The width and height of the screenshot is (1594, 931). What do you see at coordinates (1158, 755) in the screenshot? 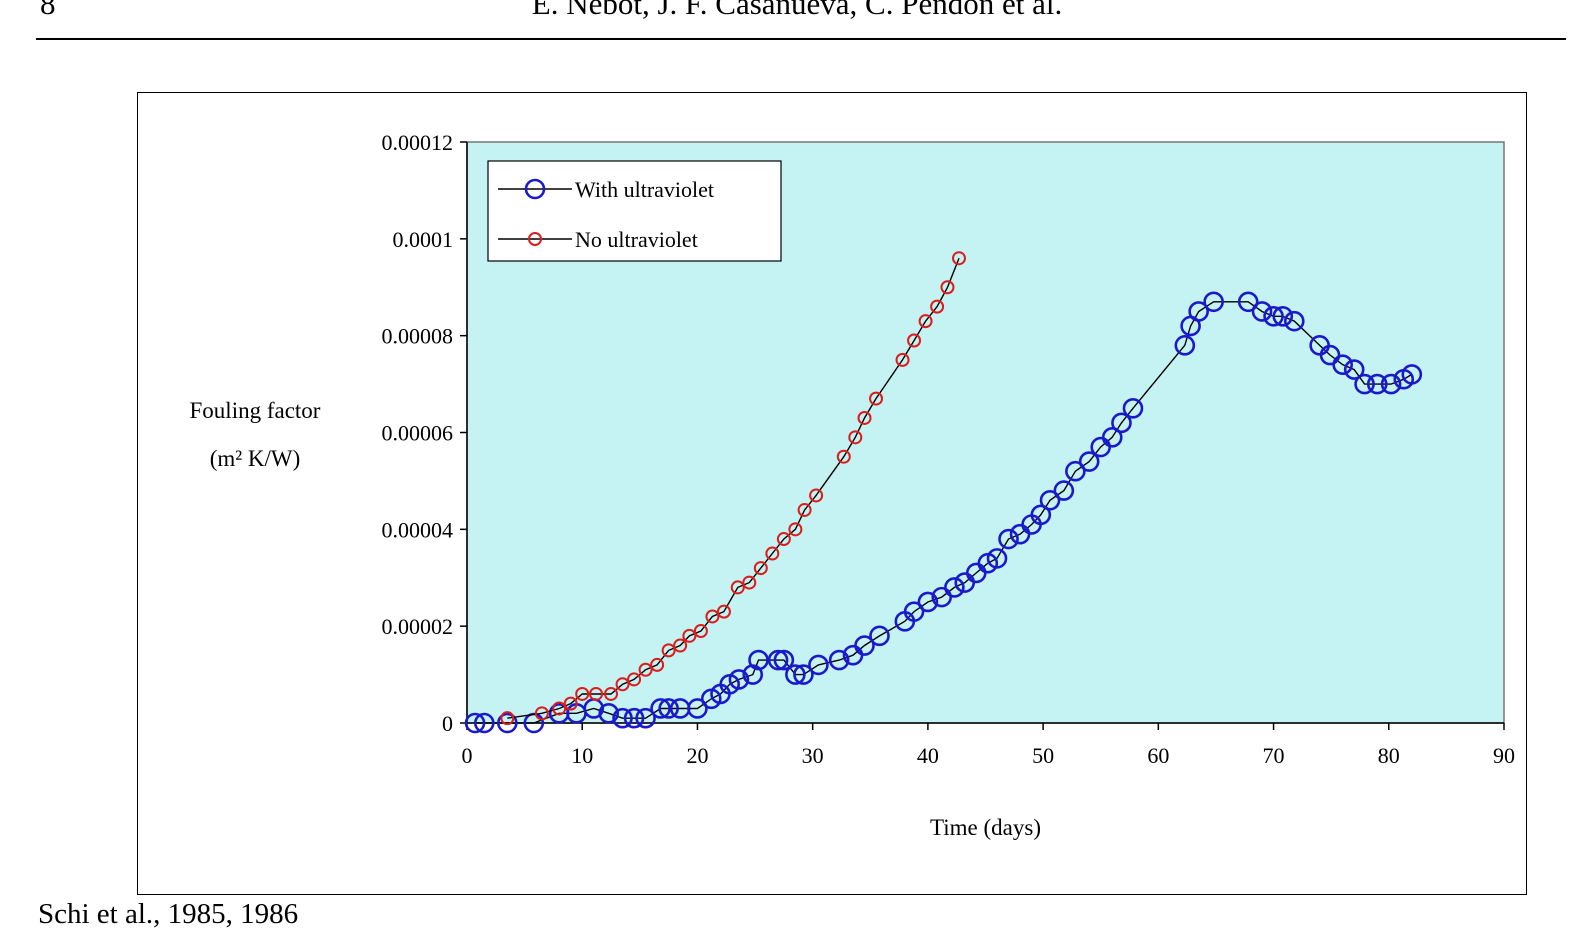
I see `x-tick-label: 60` at bounding box center [1158, 755].